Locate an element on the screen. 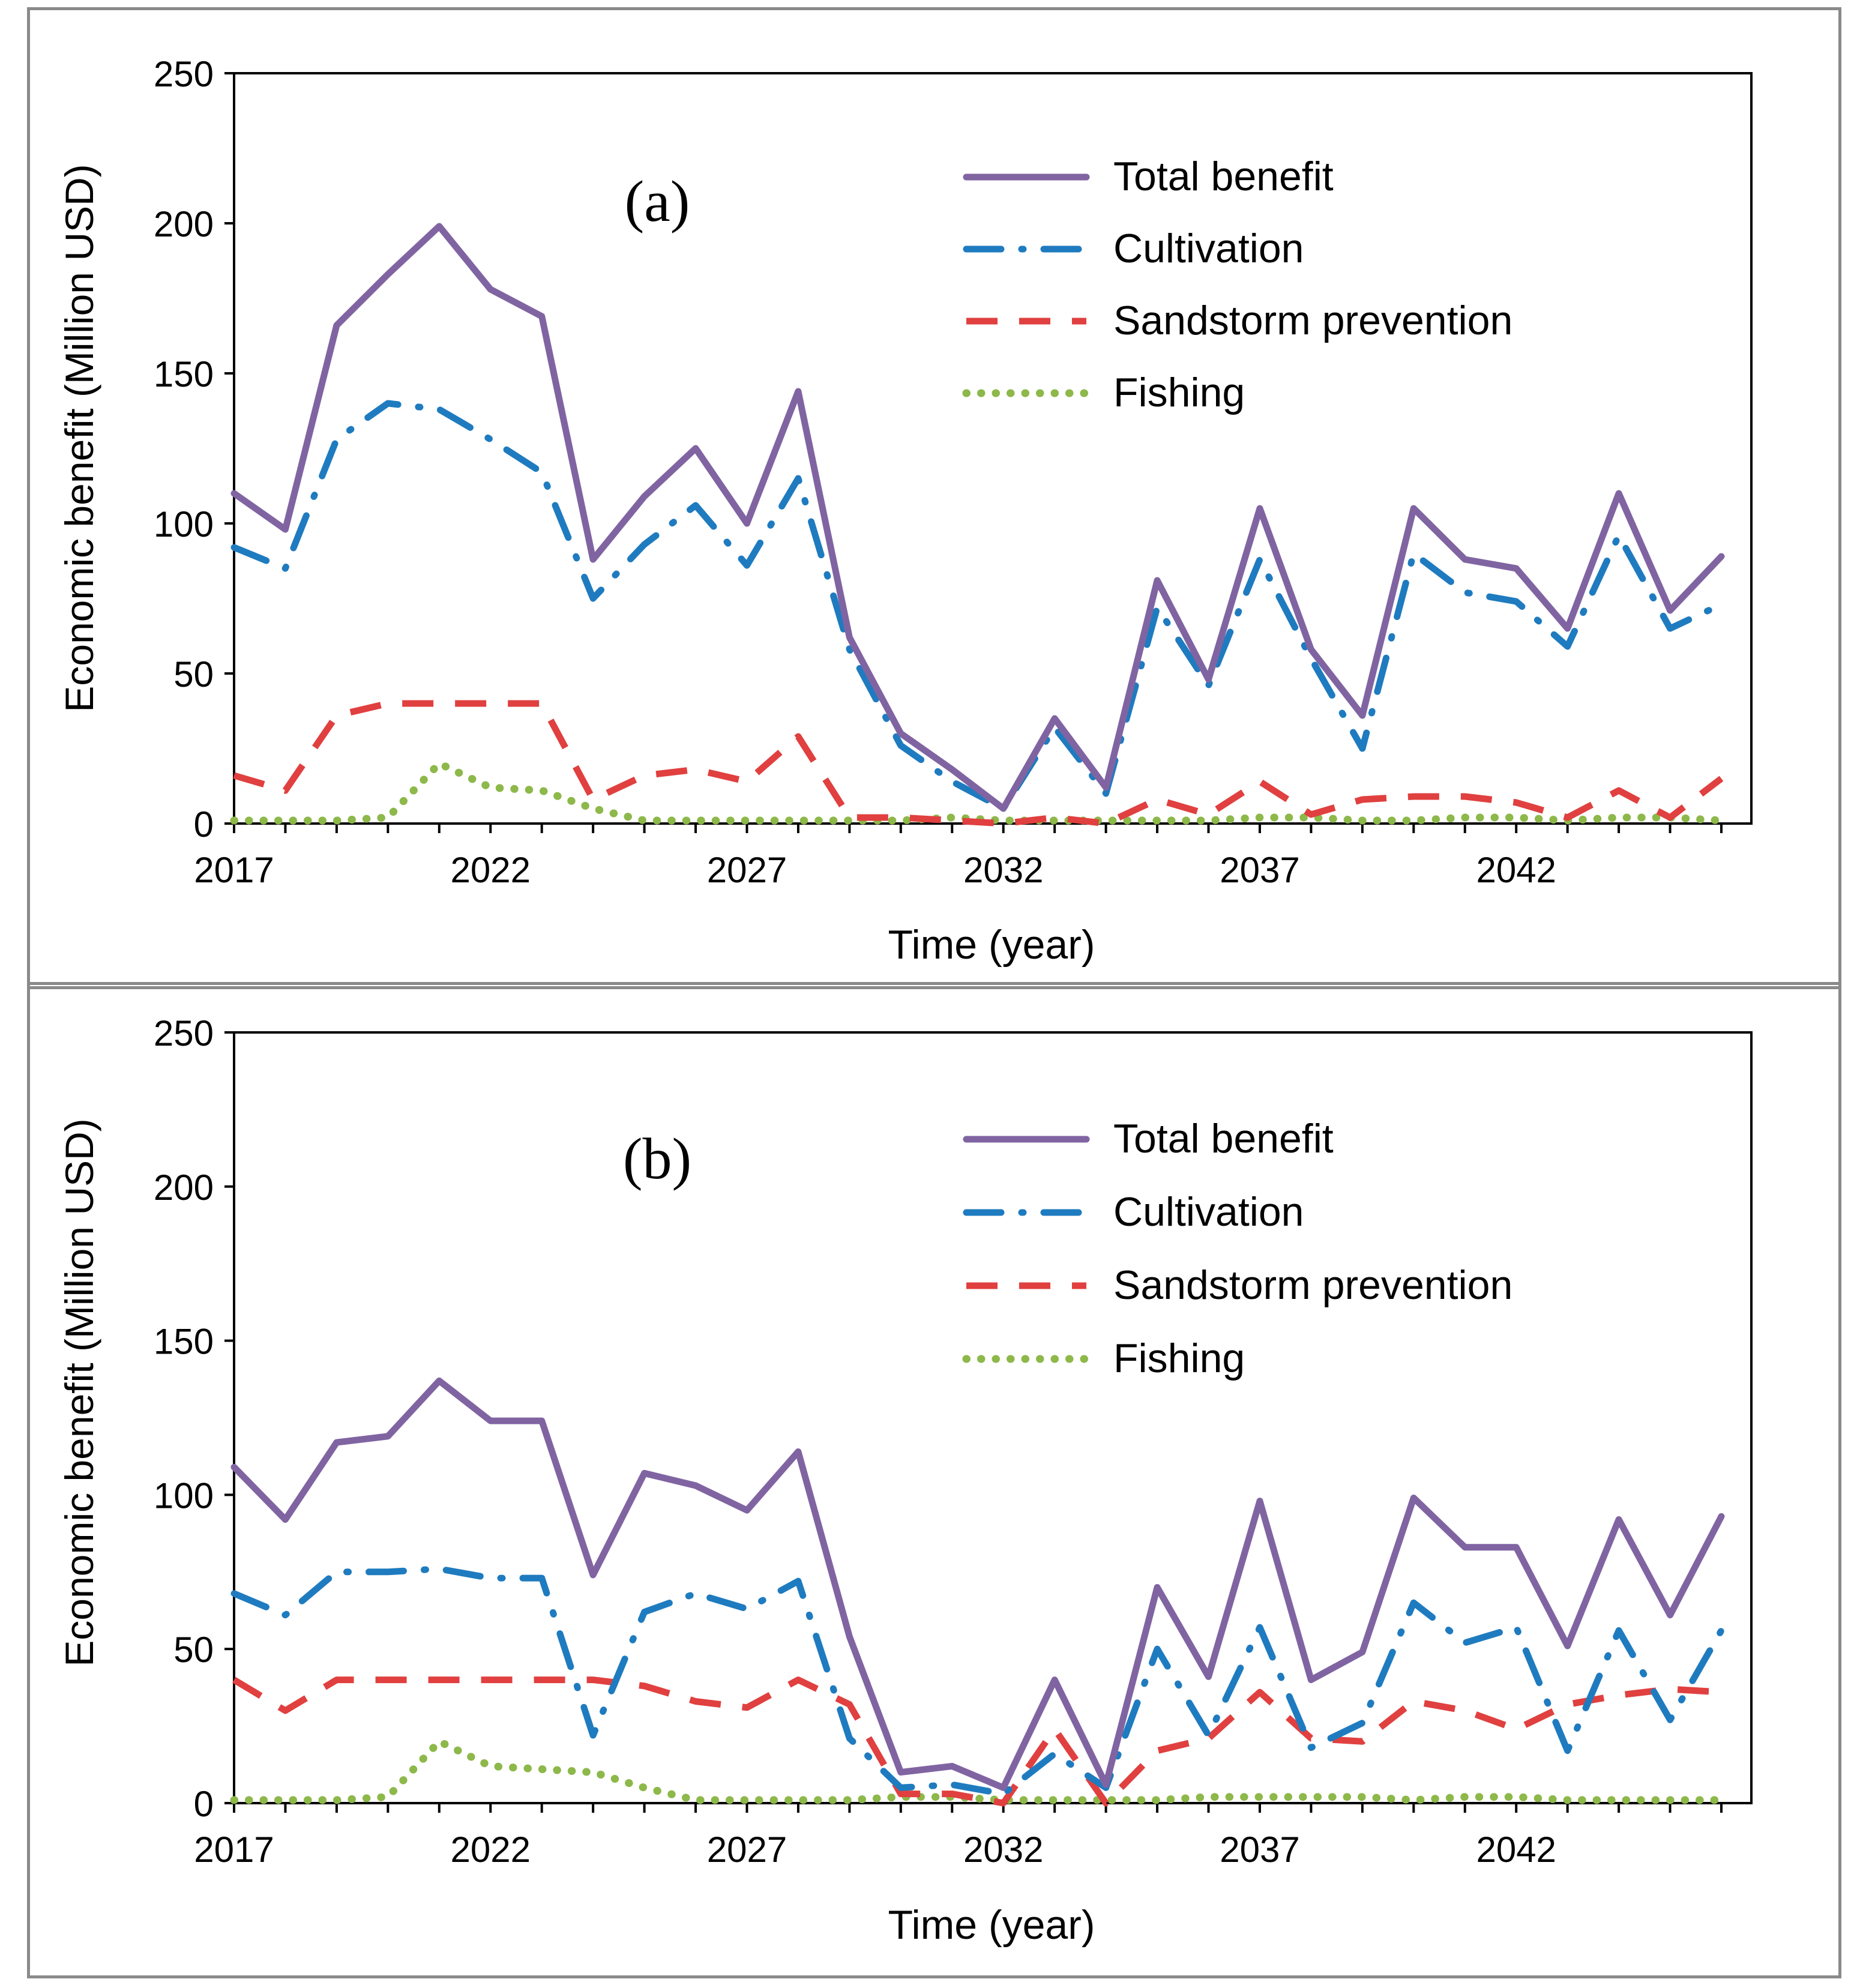 The width and height of the screenshot is (1857, 1988). series-line-cultivation is located at coordinates (977, 1681).